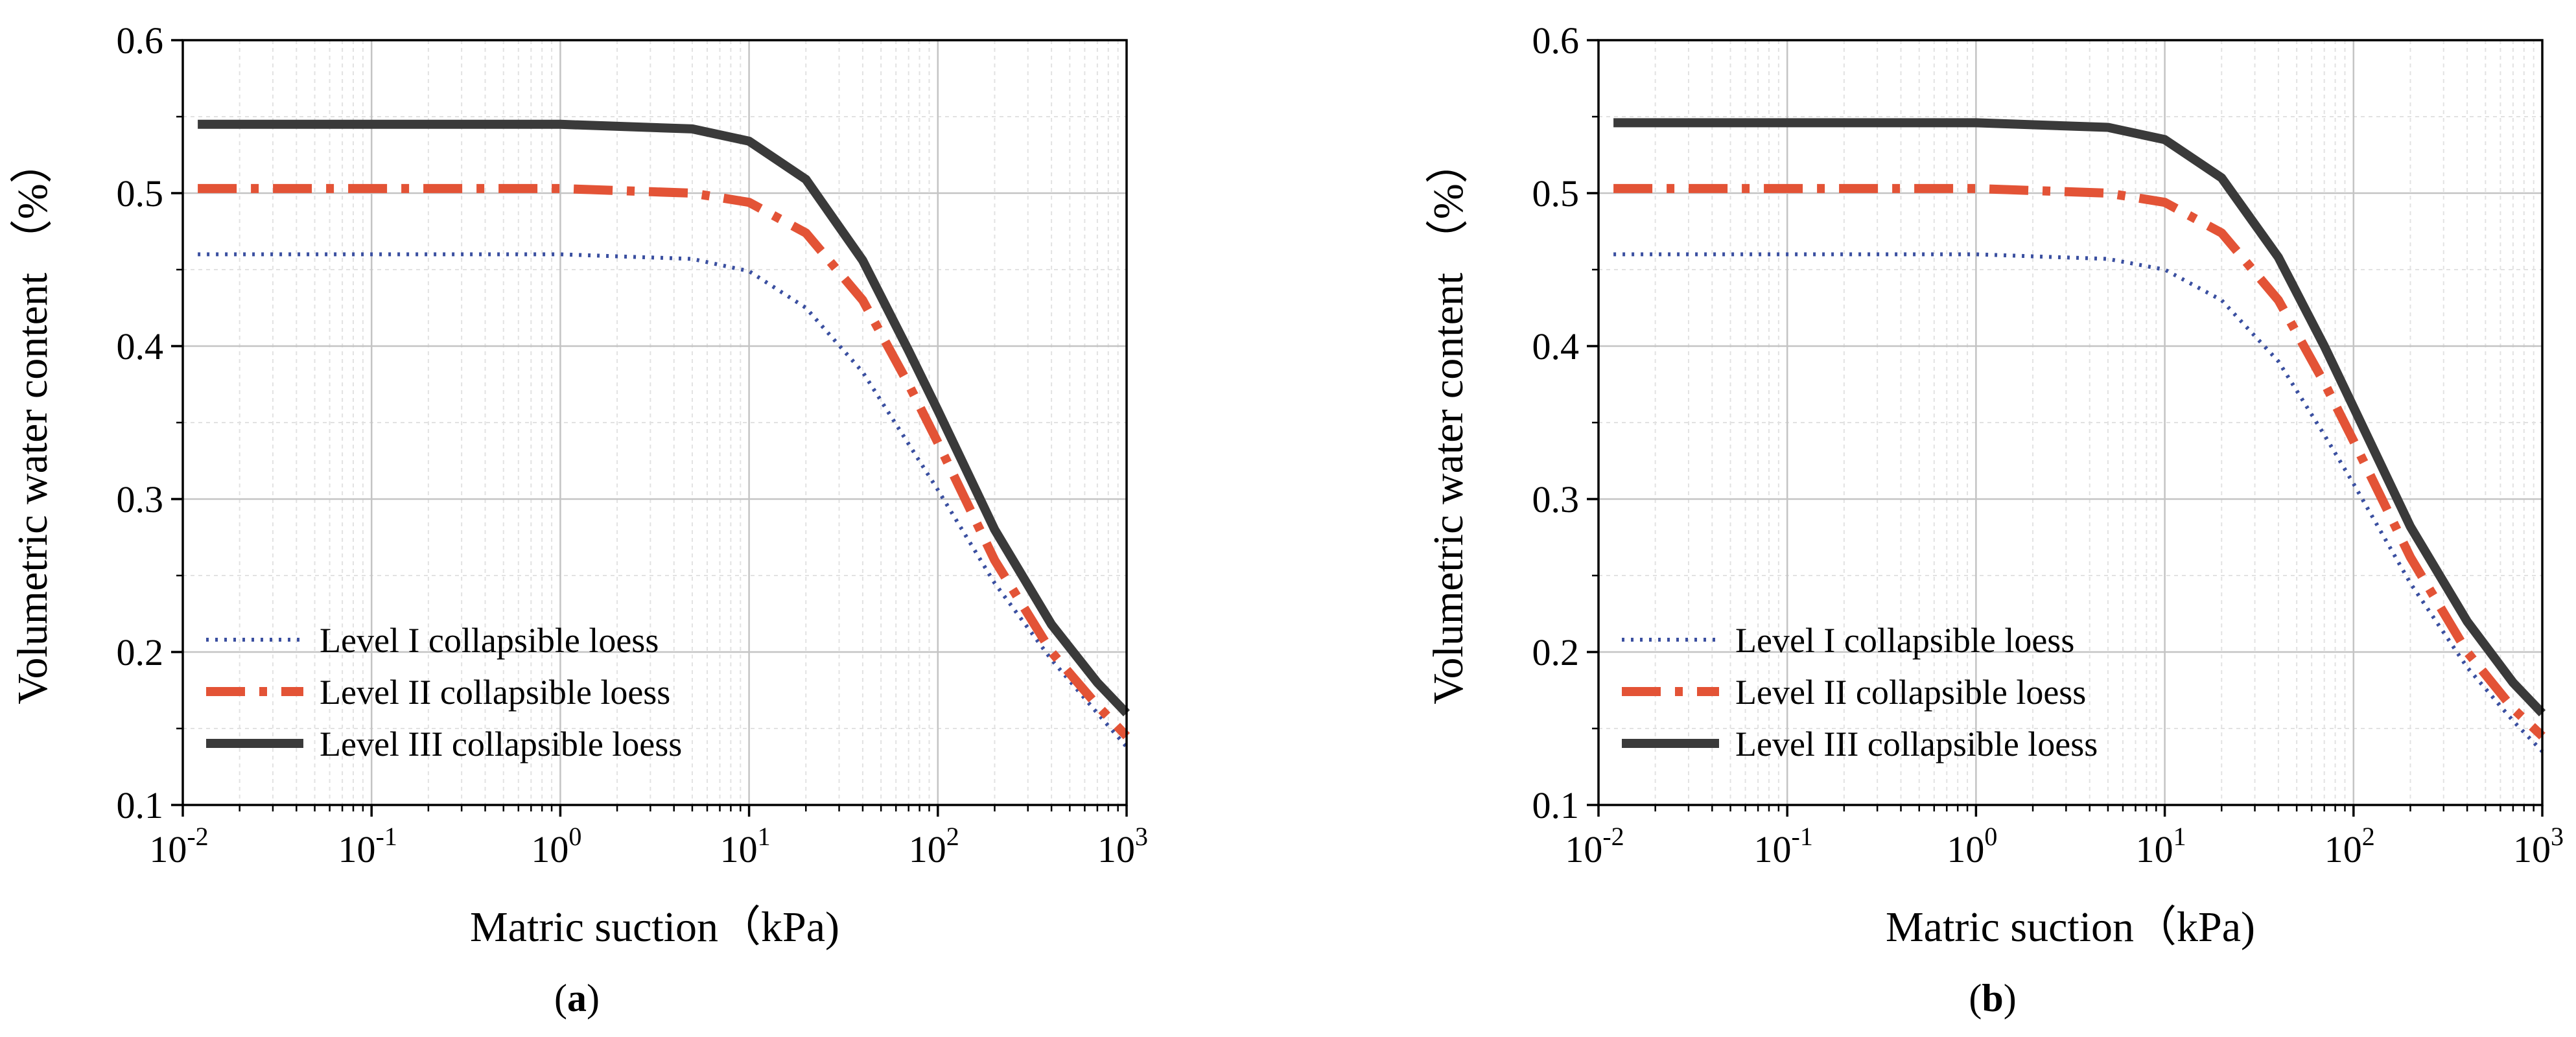 Image resolution: width=2576 pixels, height=1037 pixels. Describe the element at coordinates (1992, 998) in the screenshot. I see `panel-caption: (b)` at that location.